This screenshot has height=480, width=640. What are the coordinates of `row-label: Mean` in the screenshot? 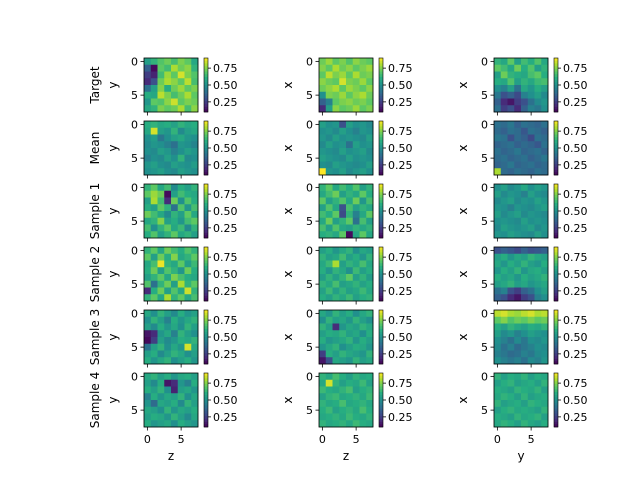 It's located at (95, 148).